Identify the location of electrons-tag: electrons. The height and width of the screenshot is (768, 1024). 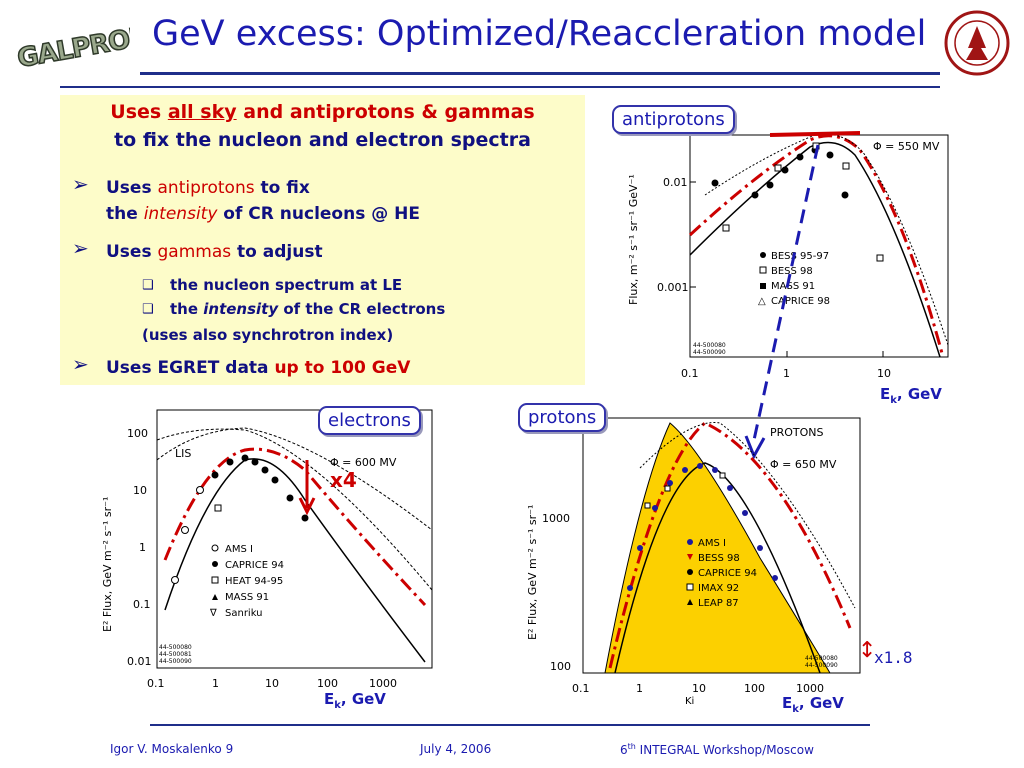
(369, 420).